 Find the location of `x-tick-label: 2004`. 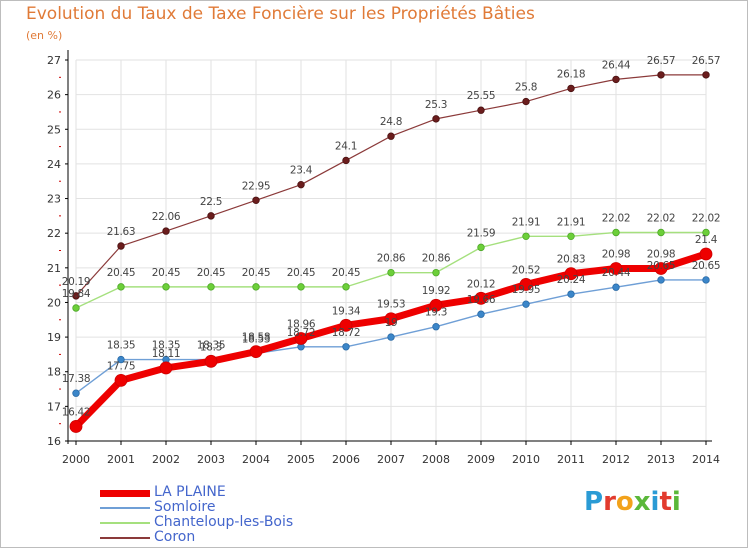

x-tick-label: 2004 is located at coordinates (256, 459).